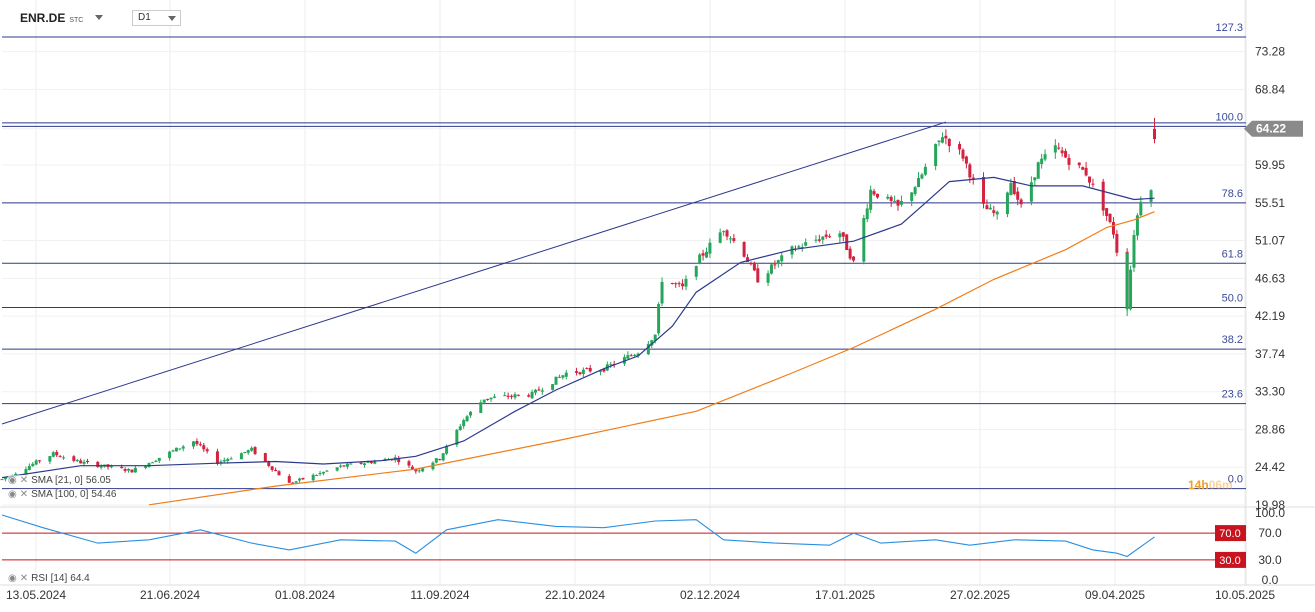 The image size is (1315, 612). I want to click on sma100-legend: ◉ ✕ SMA [100, 0] 54.46, so click(62, 494).